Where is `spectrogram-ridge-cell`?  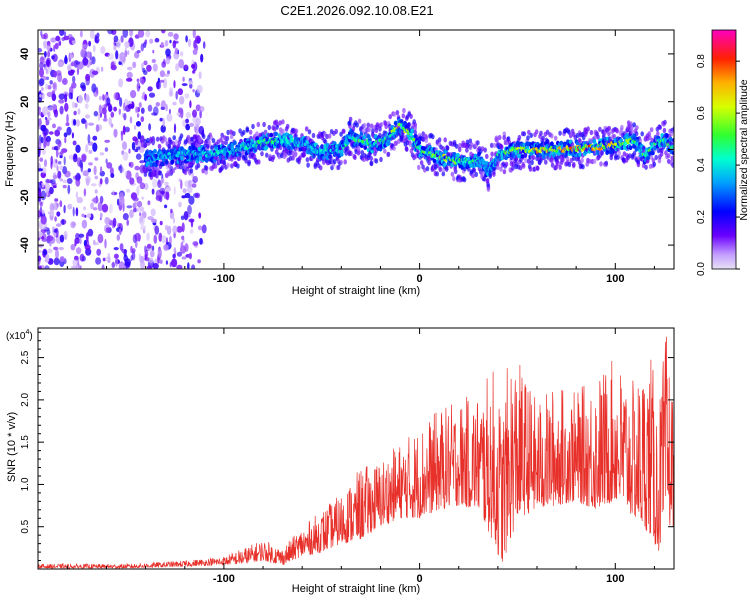 spectrogram-ridge-cell is located at coordinates (370, 142).